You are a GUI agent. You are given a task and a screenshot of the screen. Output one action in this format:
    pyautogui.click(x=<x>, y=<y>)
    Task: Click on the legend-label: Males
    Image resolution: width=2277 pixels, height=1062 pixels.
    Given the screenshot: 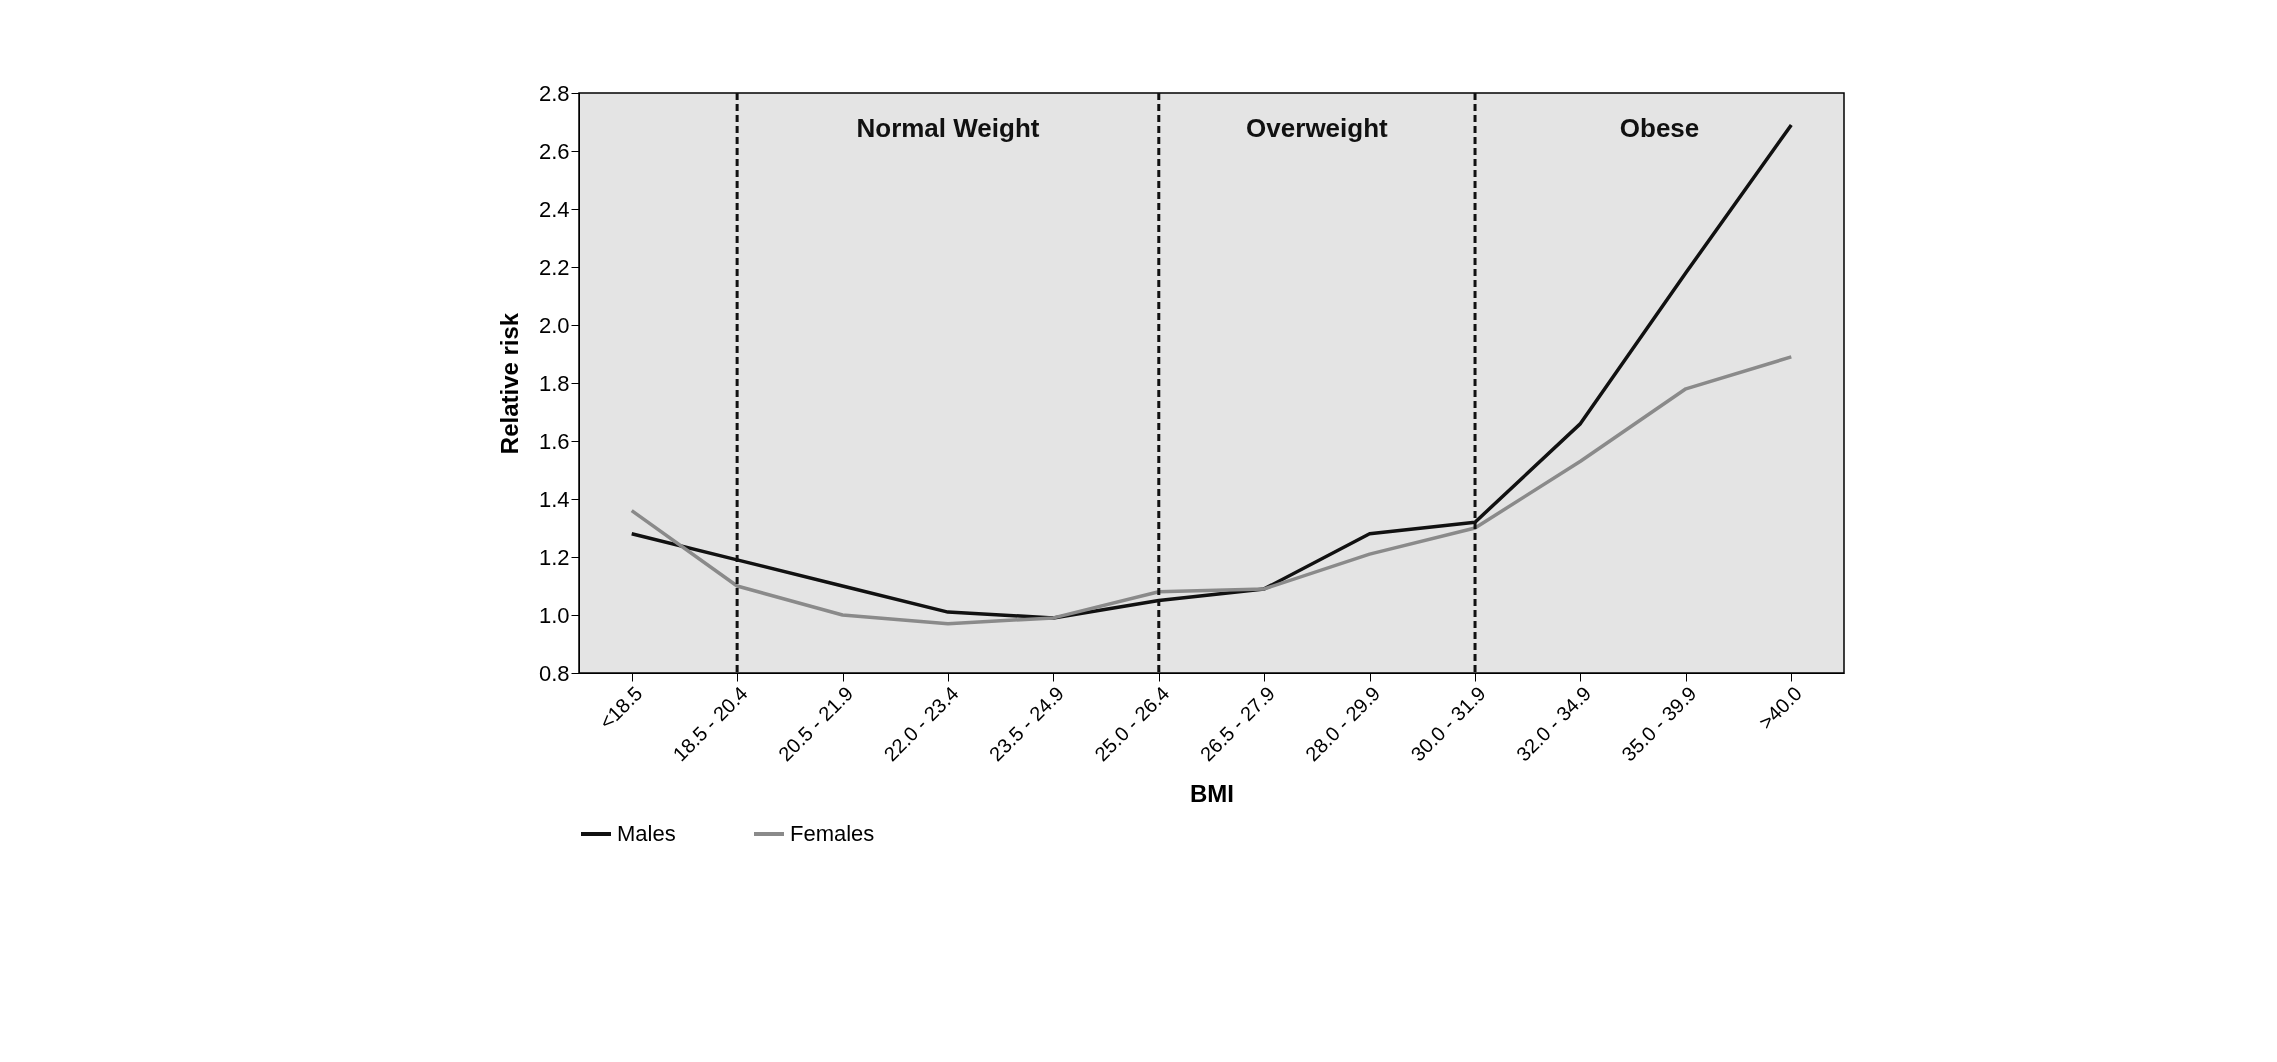 What is the action you would take?
    pyautogui.click(x=646, y=833)
    